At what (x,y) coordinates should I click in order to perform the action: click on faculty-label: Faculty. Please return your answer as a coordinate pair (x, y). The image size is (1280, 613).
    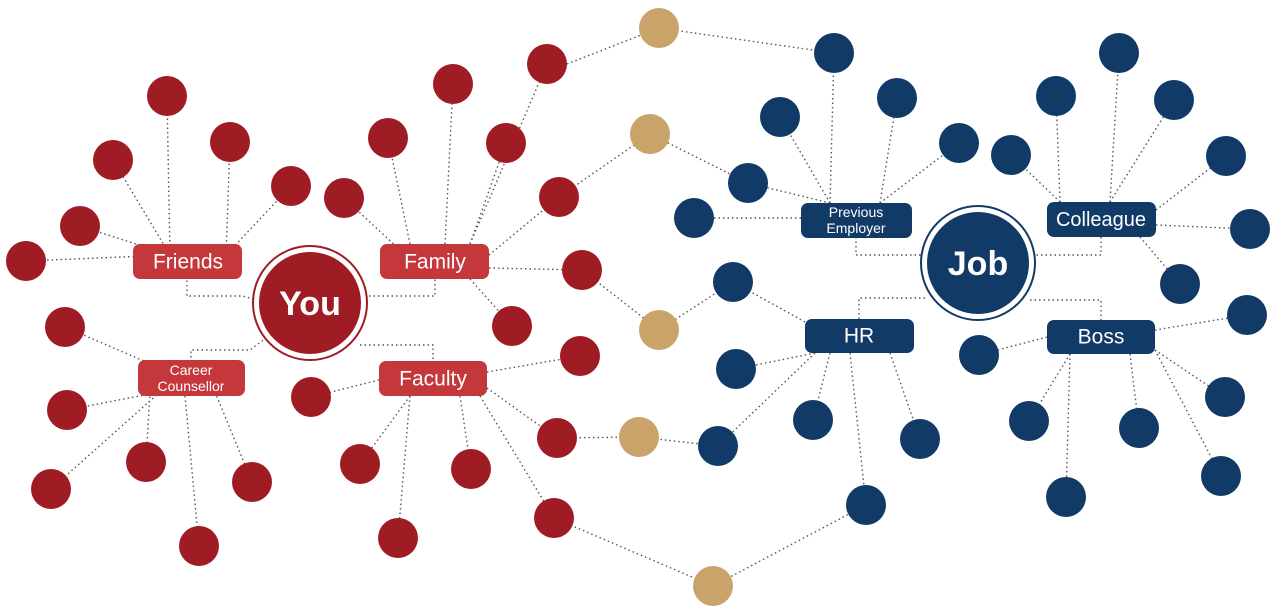
    Looking at the image, I should click on (433, 379).